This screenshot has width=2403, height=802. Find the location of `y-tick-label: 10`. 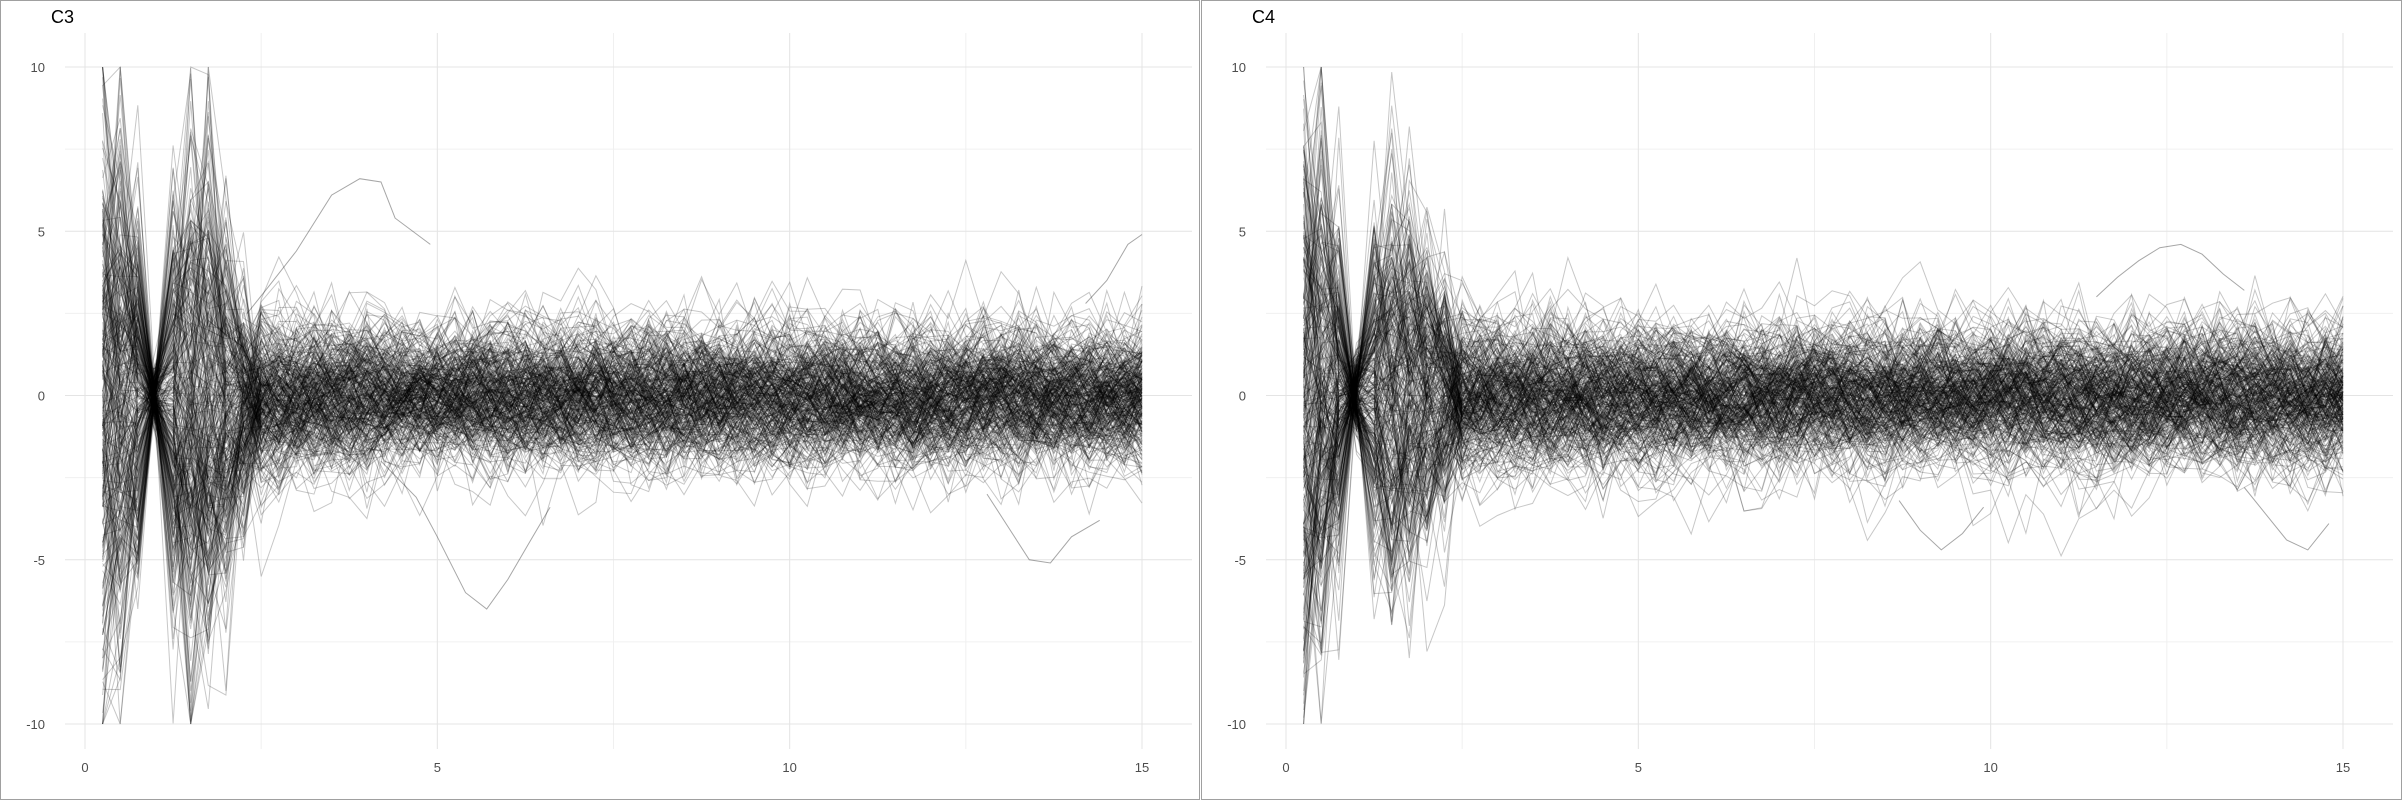

y-tick-label: 10 is located at coordinates (38, 67).